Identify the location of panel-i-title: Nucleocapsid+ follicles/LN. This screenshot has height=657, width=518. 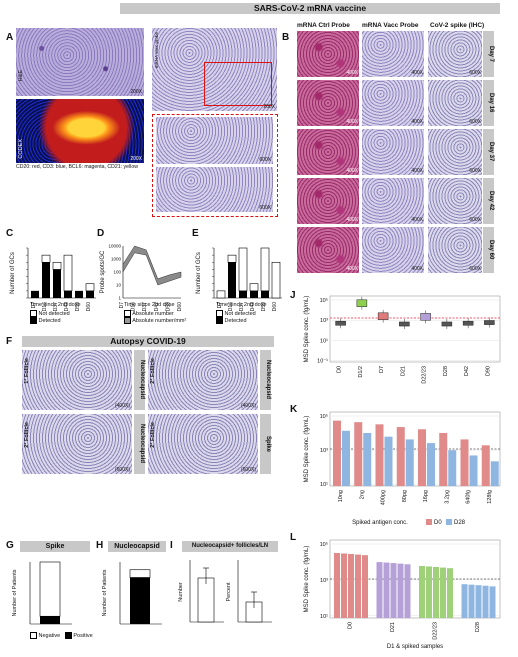
(230, 546).